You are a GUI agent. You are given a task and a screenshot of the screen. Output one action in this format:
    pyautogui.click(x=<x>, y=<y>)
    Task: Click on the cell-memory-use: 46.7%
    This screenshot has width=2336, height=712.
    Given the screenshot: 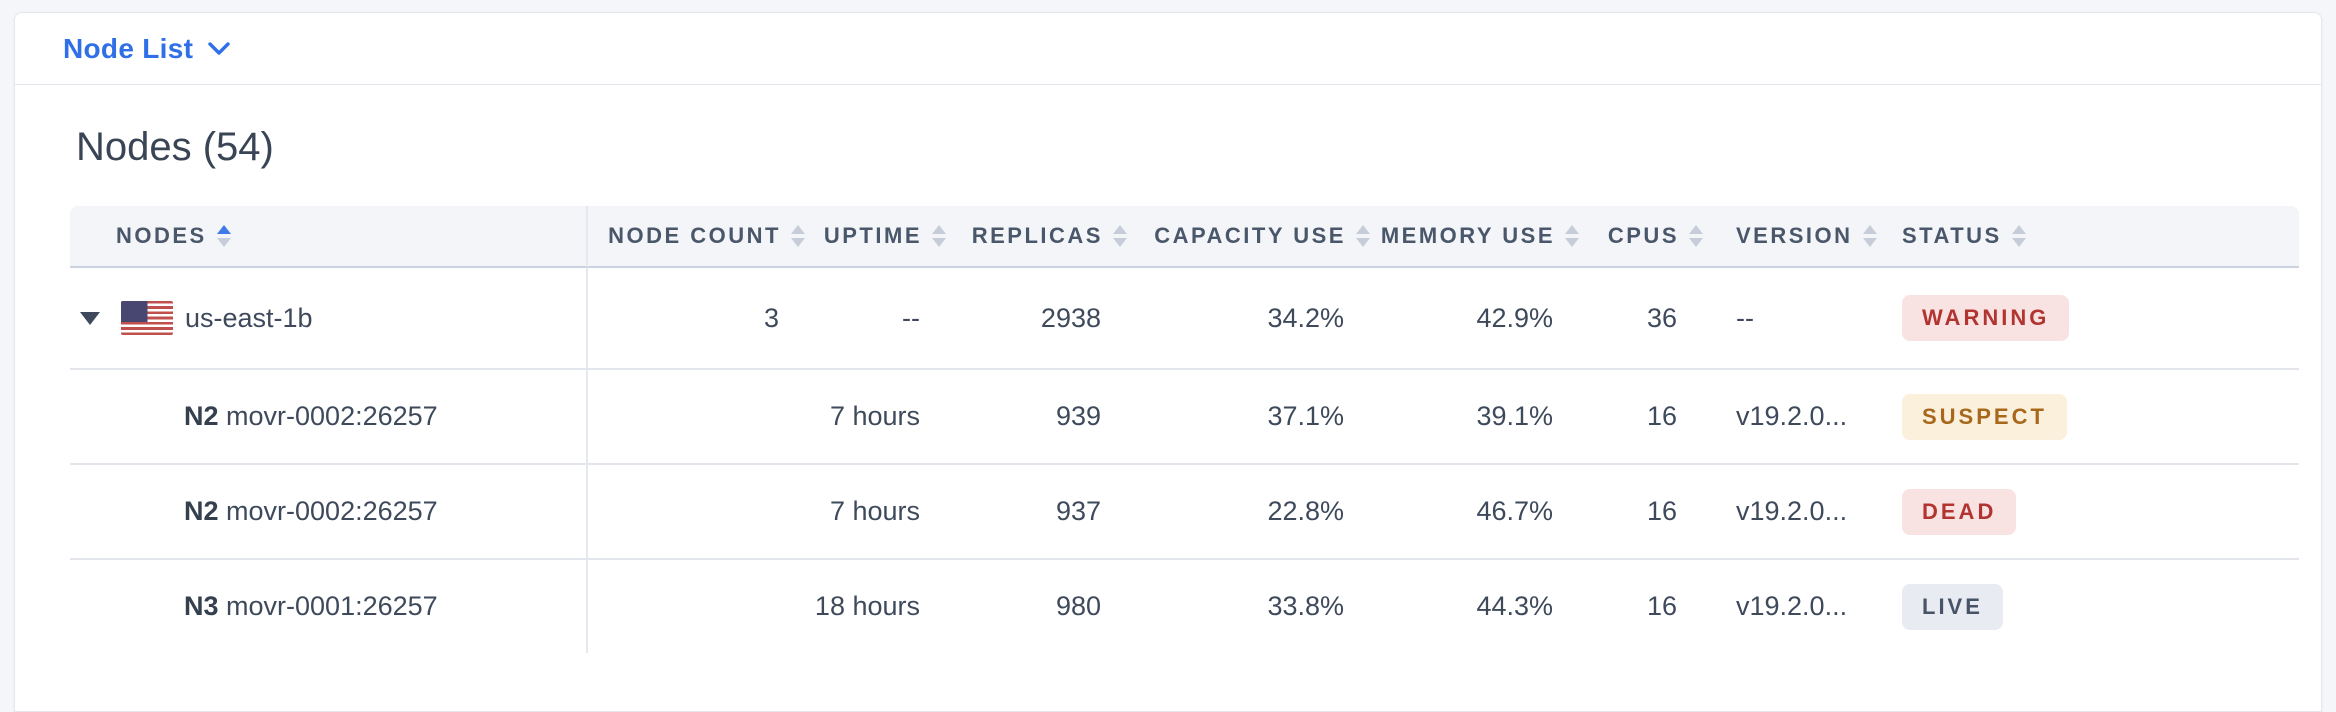 What is the action you would take?
    pyautogui.click(x=1474, y=510)
    